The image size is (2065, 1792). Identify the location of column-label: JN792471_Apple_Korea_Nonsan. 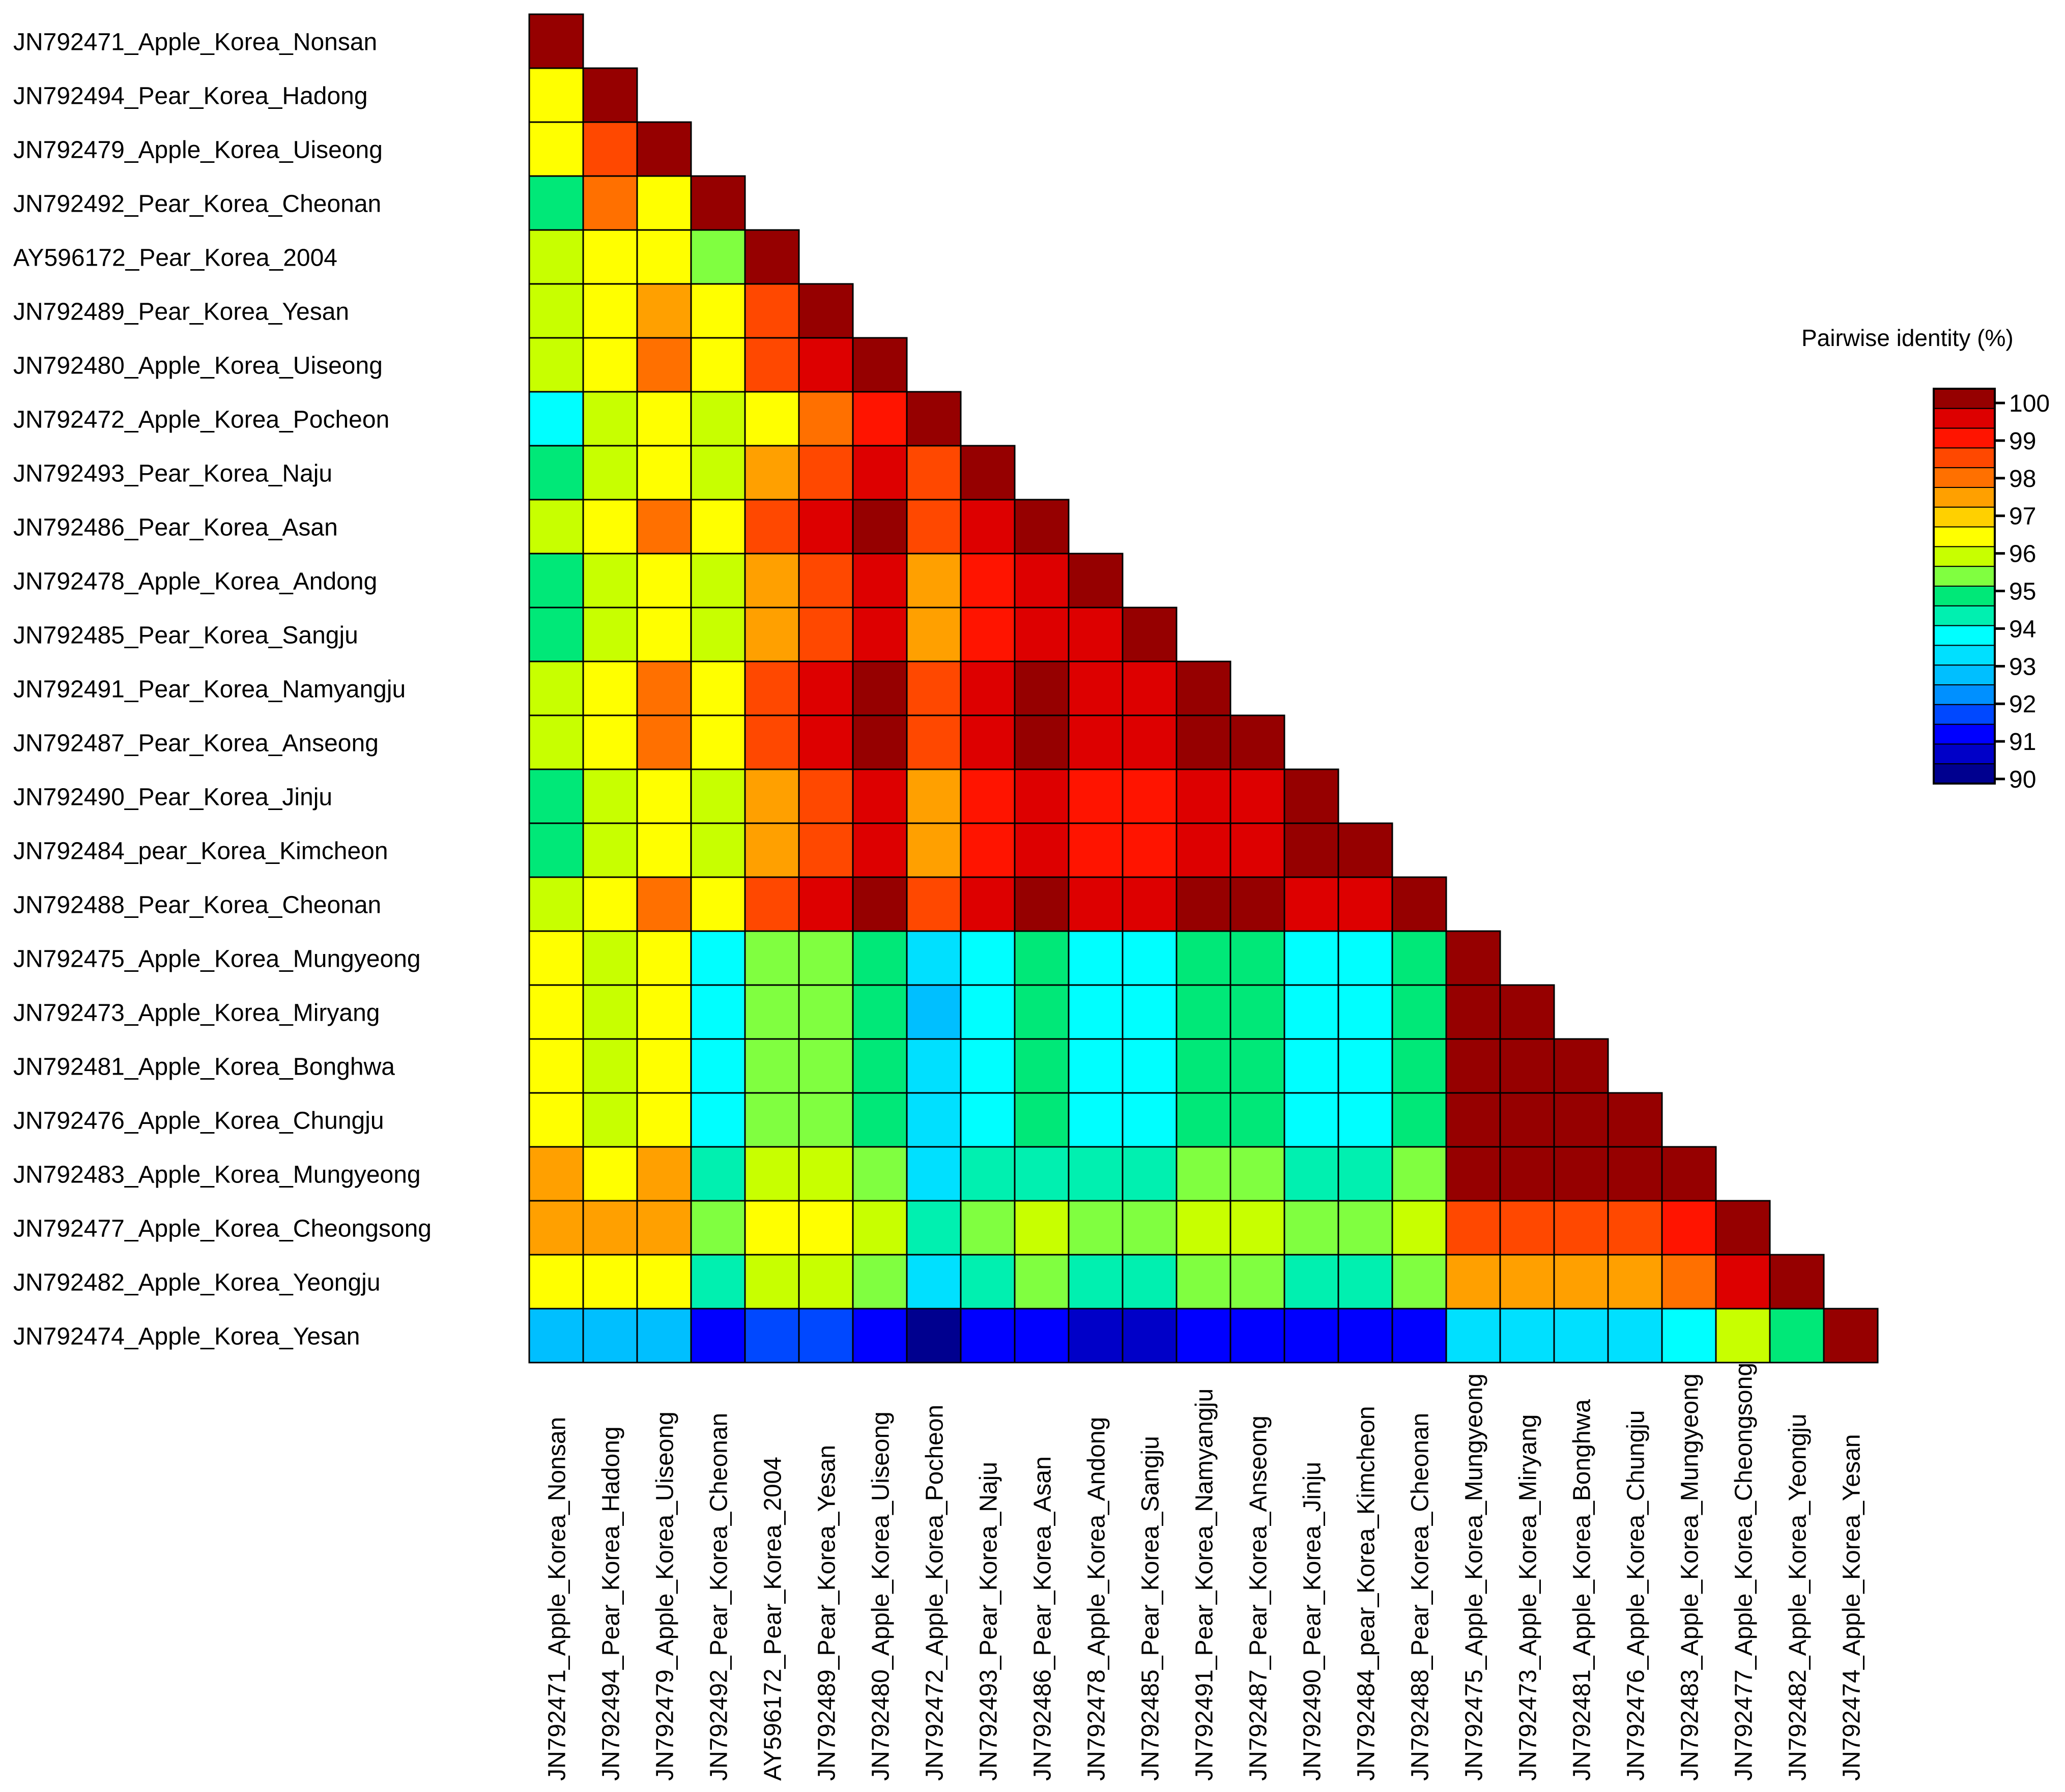
(556, 1599).